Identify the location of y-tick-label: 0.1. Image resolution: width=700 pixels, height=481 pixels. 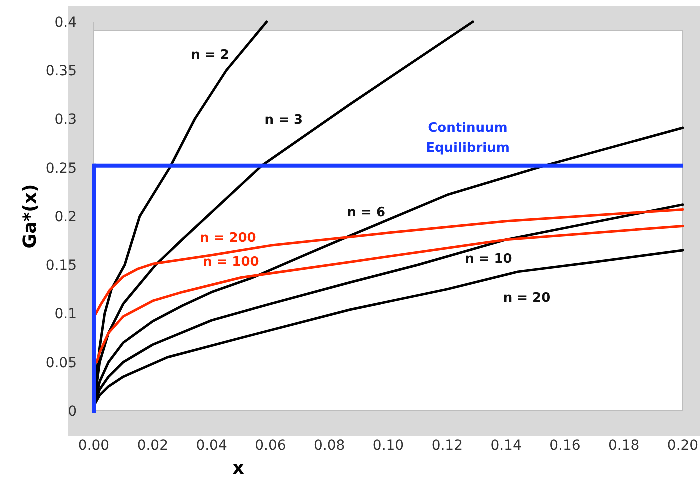
(65, 314).